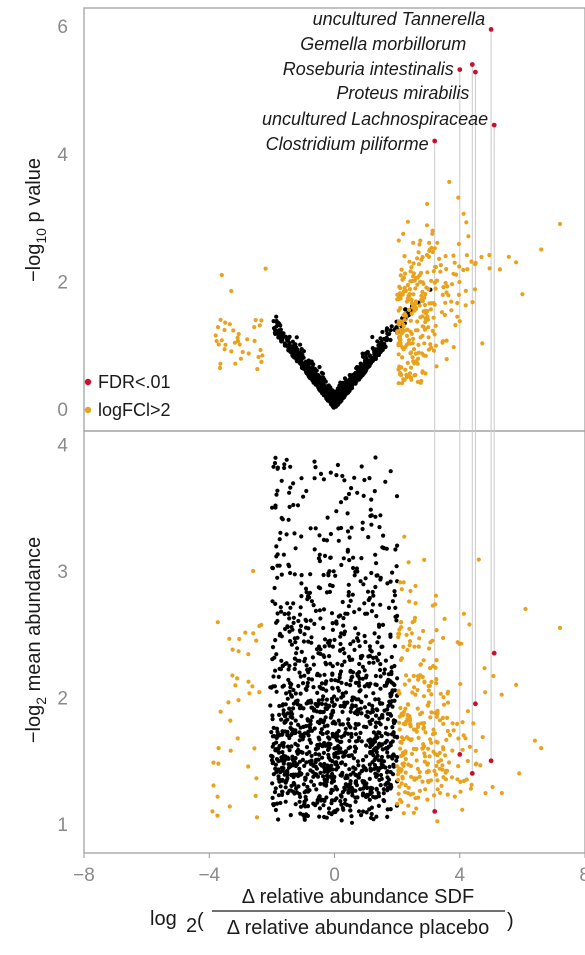 The image size is (585, 955). What do you see at coordinates (191, 926) in the screenshot?
I see `x-label-sub: 2` at bounding box center [191, 926].